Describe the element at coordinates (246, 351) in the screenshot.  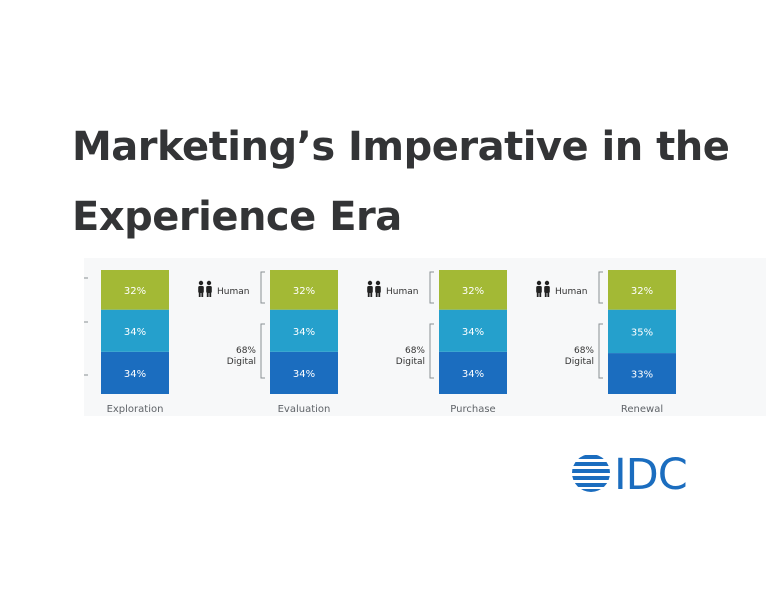
I see `digital-value-evaluation: 68%` at that location.